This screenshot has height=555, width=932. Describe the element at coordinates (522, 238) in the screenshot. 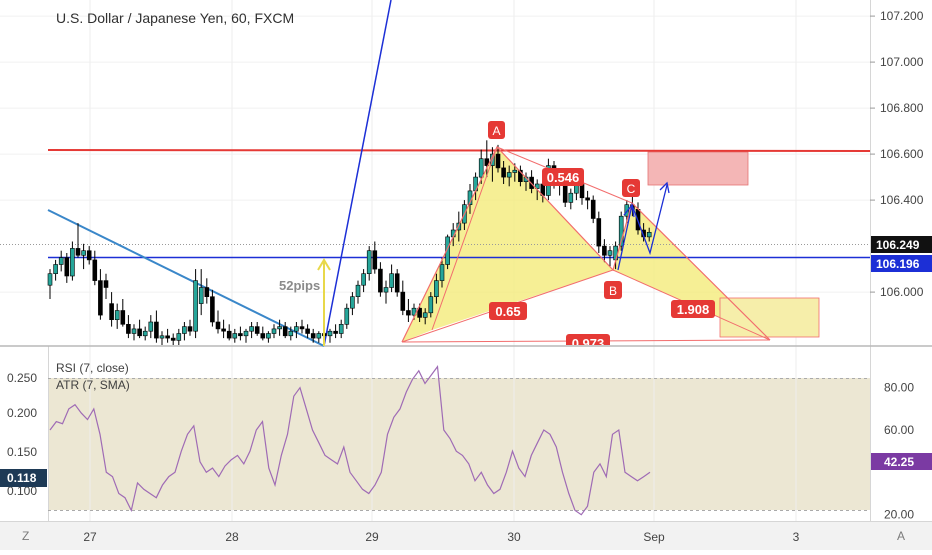

I see `pattern-triangle-ab` at that location.